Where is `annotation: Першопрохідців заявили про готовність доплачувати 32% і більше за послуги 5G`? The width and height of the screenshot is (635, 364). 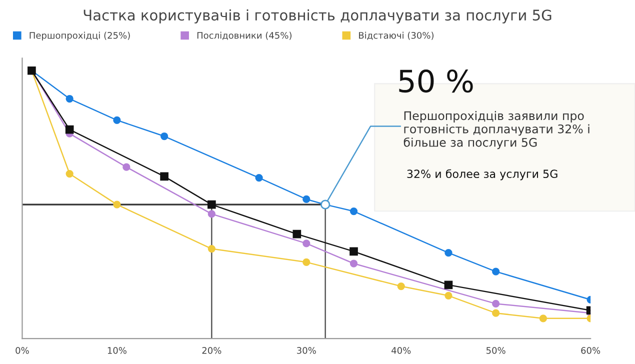
annotation: Першопрохідців заявили про готовність доплачувати 32% і більше за послуги 5G is located at coordinates (497, 130).